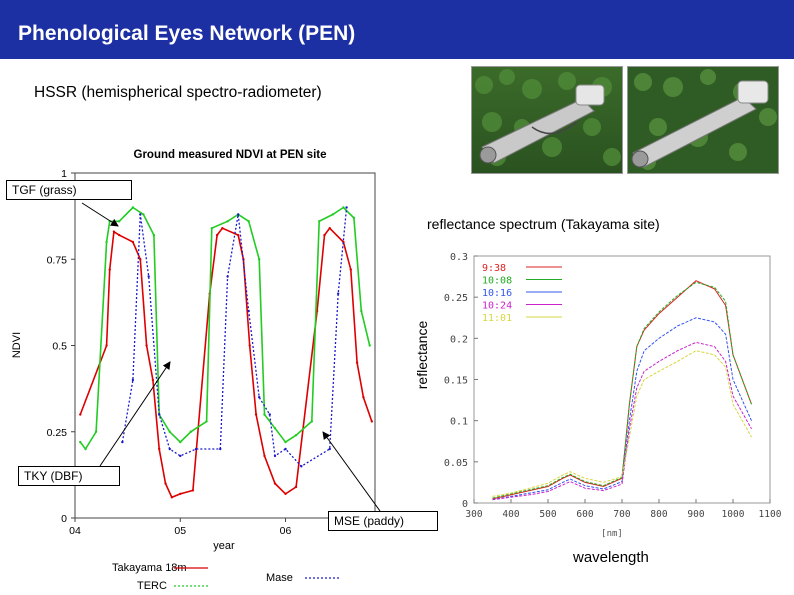 The image size is (794, 595). What do you see at coordinates (547, 514) in the screenshot?
I see `spectrum-x-tick-label: 500` at bounding box center [547, 514].